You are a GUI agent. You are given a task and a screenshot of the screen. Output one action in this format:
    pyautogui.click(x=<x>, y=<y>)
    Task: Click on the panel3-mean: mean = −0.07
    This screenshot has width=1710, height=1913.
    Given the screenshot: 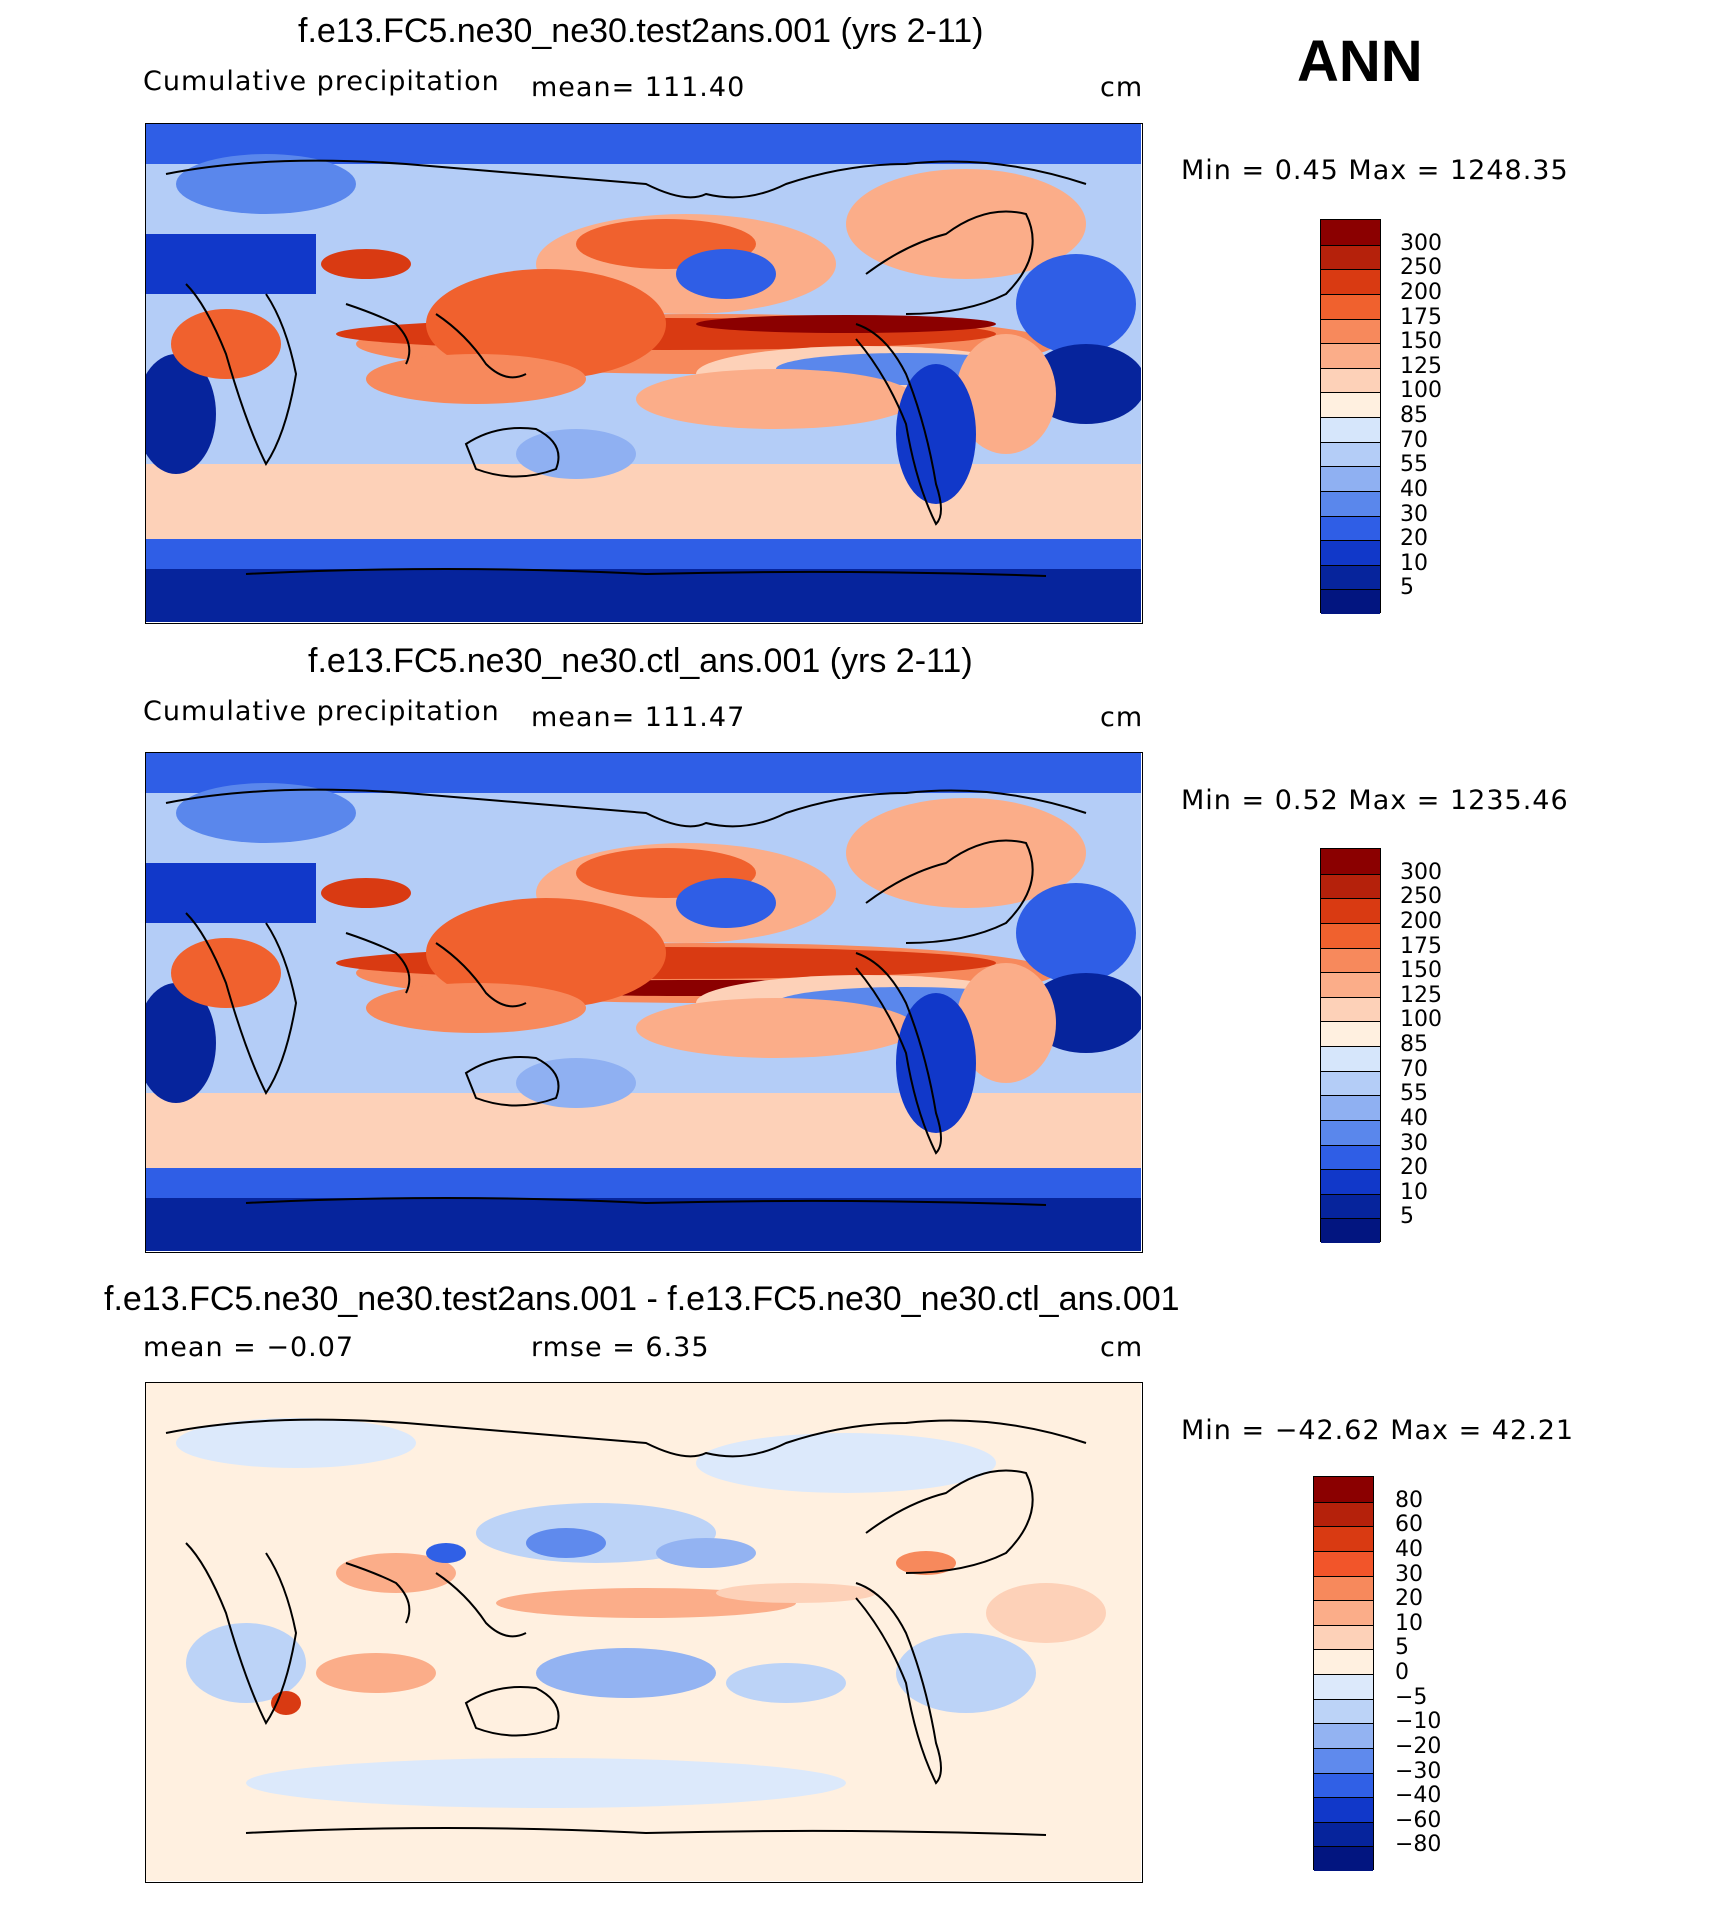 What is the action you would take?
    pyautogui.click(x=249, y=1347)
    